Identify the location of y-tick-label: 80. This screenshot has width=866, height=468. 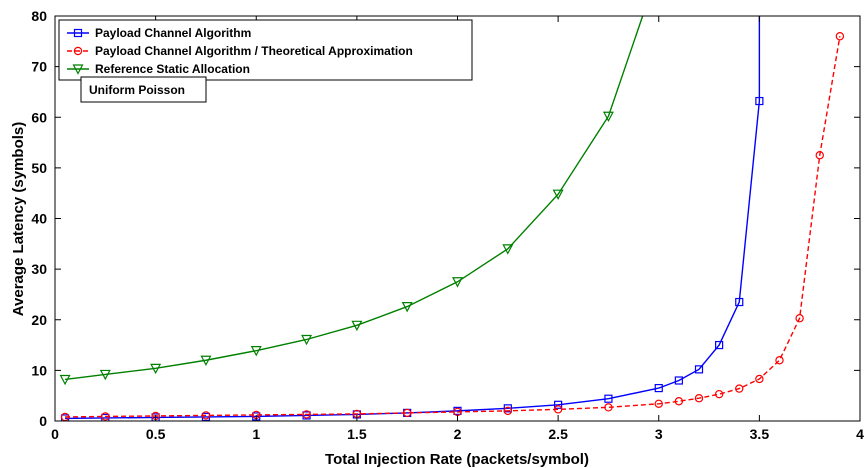
(39, 16).